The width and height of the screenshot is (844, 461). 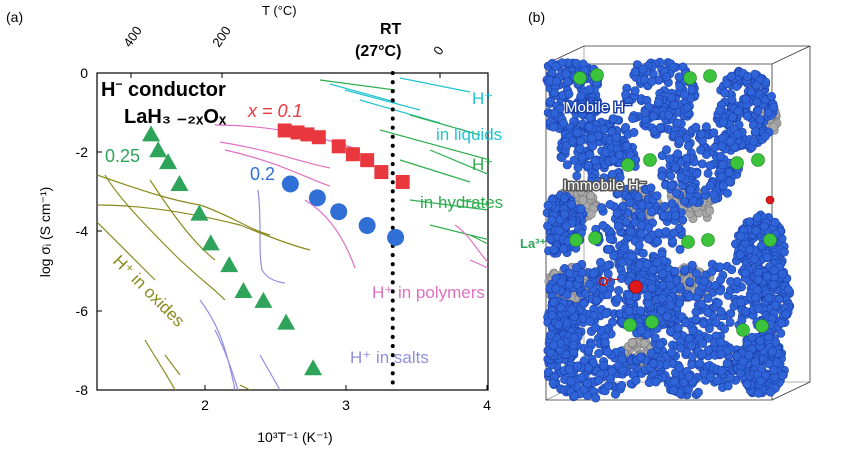 What do you see at coordinates (132, 36) in the screenshot?
I see `top-tick-400: 400` at bounding box center [132, 36].